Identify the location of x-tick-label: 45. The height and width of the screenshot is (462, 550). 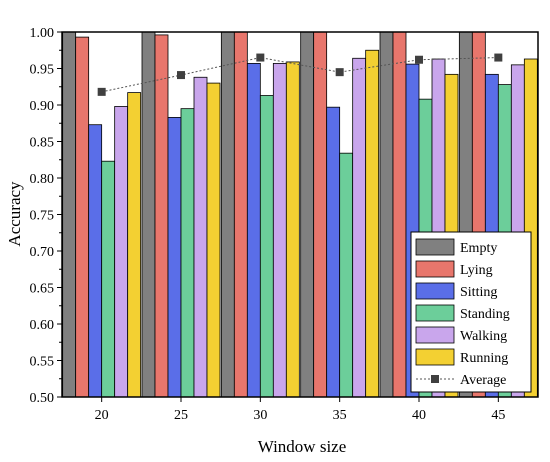
(498, 415).